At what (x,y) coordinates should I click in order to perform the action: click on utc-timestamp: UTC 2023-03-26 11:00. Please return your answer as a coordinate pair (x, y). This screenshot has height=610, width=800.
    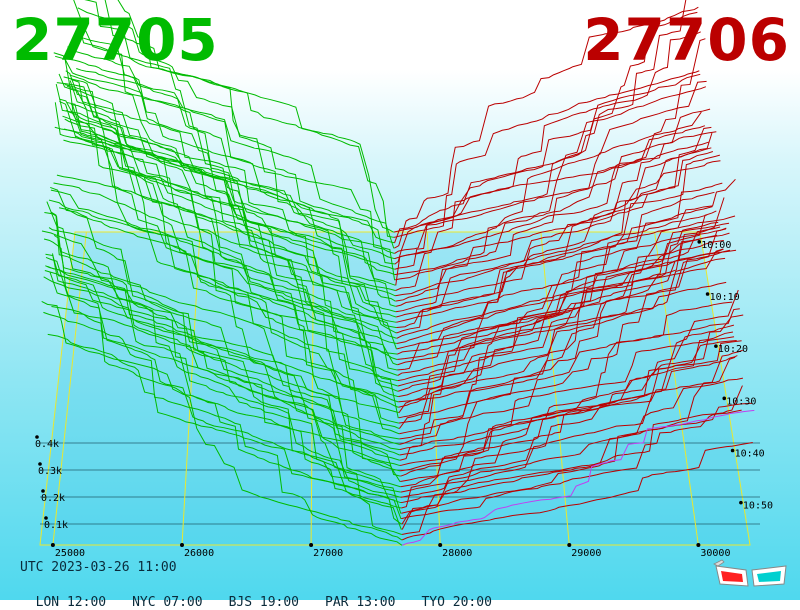
    Looking at the image, I should click on (98, 567).